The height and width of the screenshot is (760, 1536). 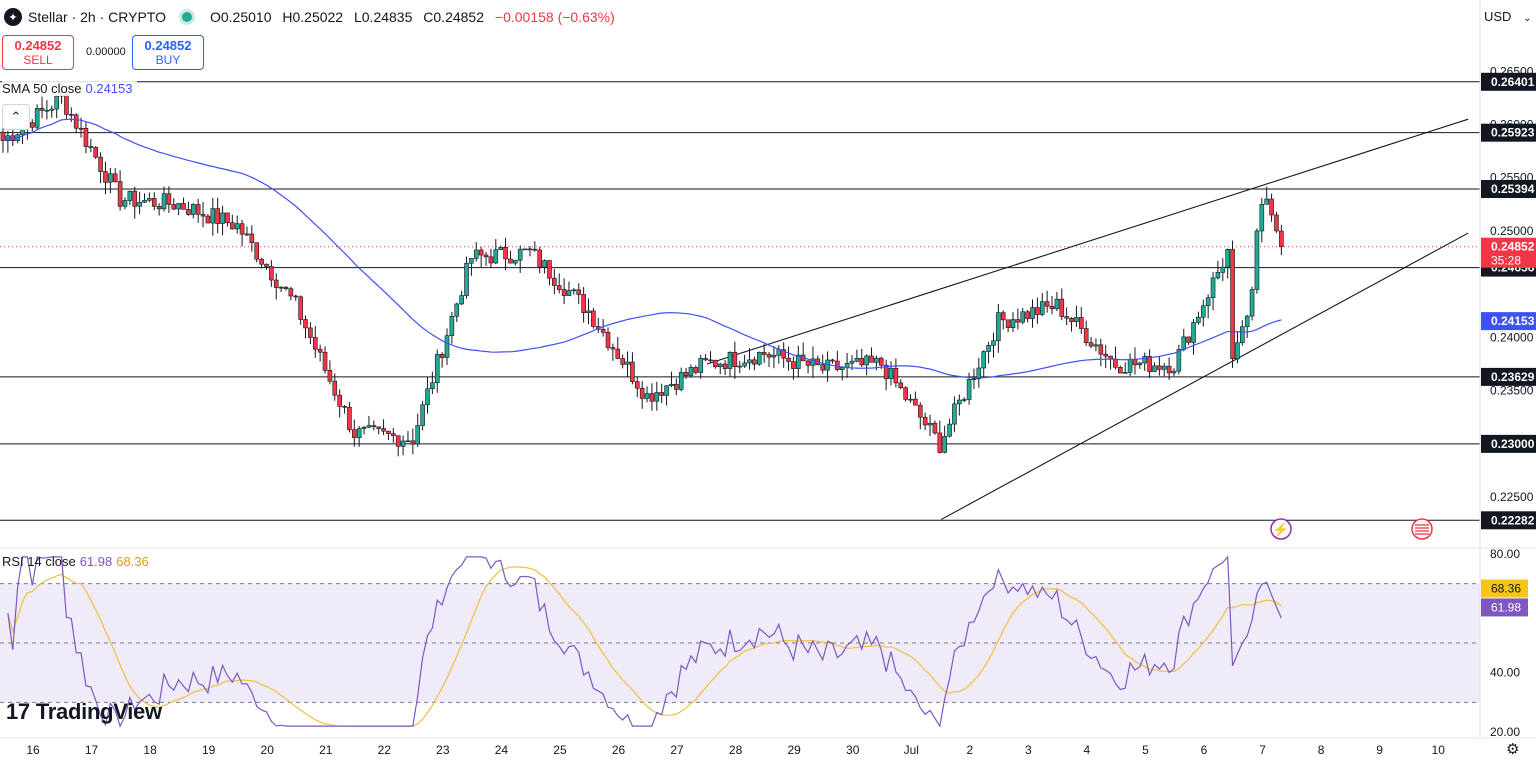 What do you see at coordinates (1281, 530) in the screenshot?
I see `lightning-glyph: ⚡` at bounding box center [1281, 530].